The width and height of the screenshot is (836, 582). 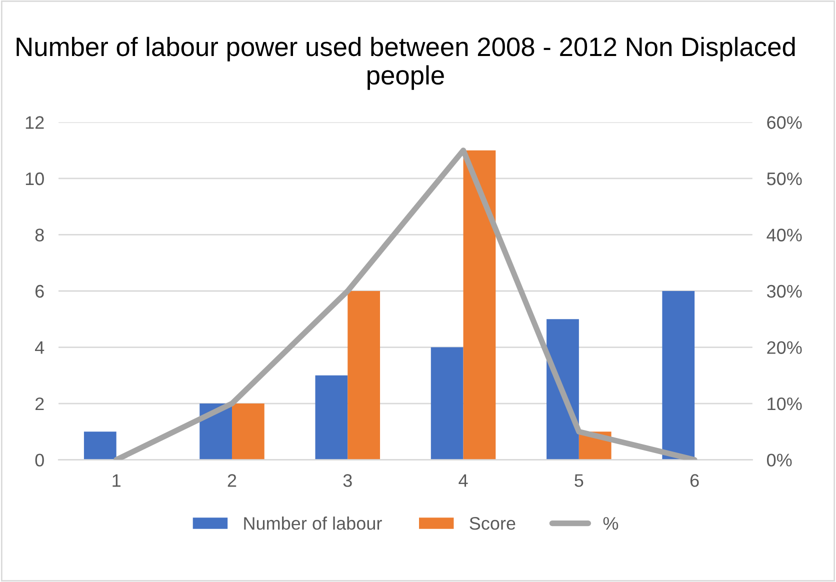 I want to click on chart-title: Number of labour power used between 2008 - 2012 Non Displaced people, so click(x=405, y=63).